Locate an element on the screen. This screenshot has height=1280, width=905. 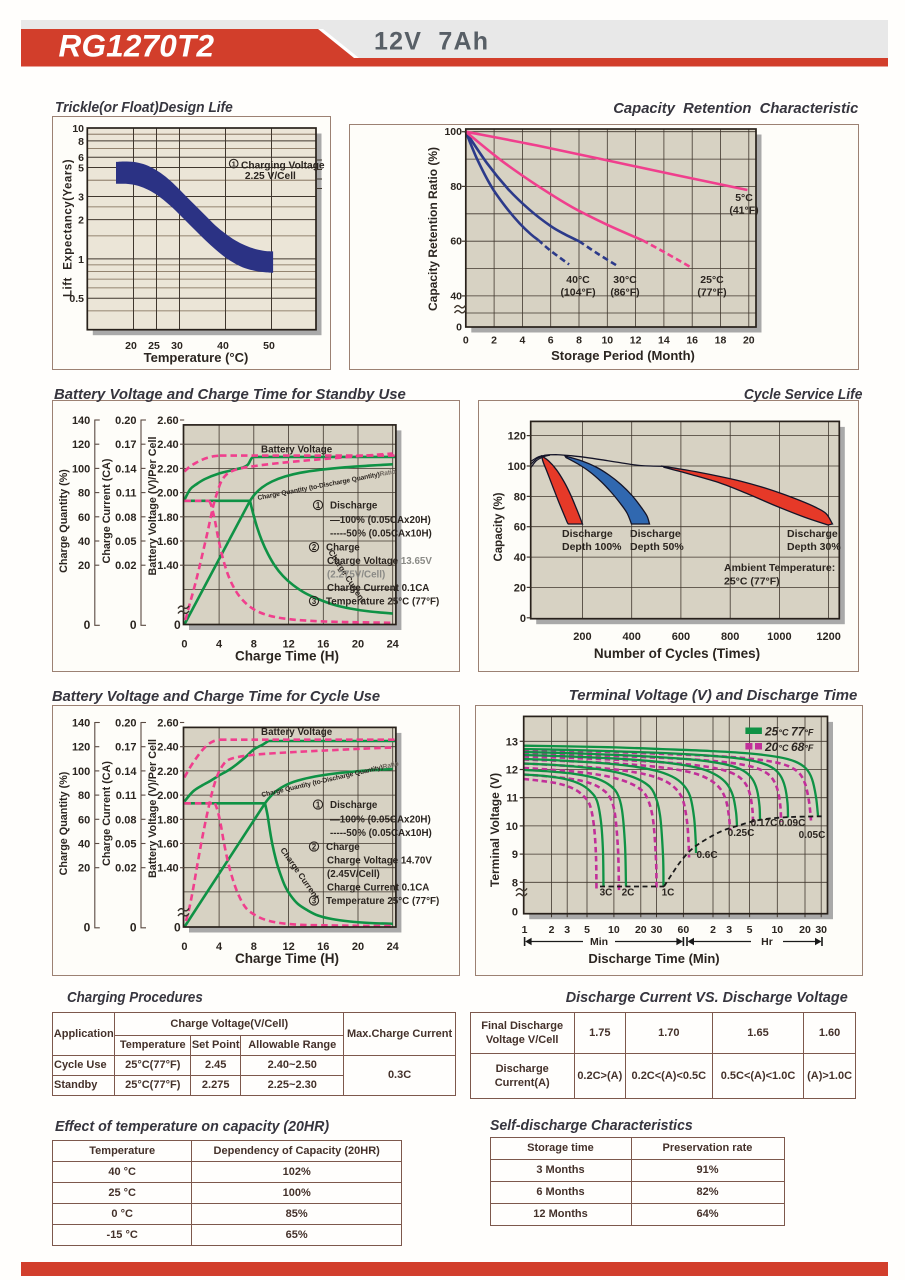
svg-text: Number of Cycles (Times) is located at coordinates (677, 653).